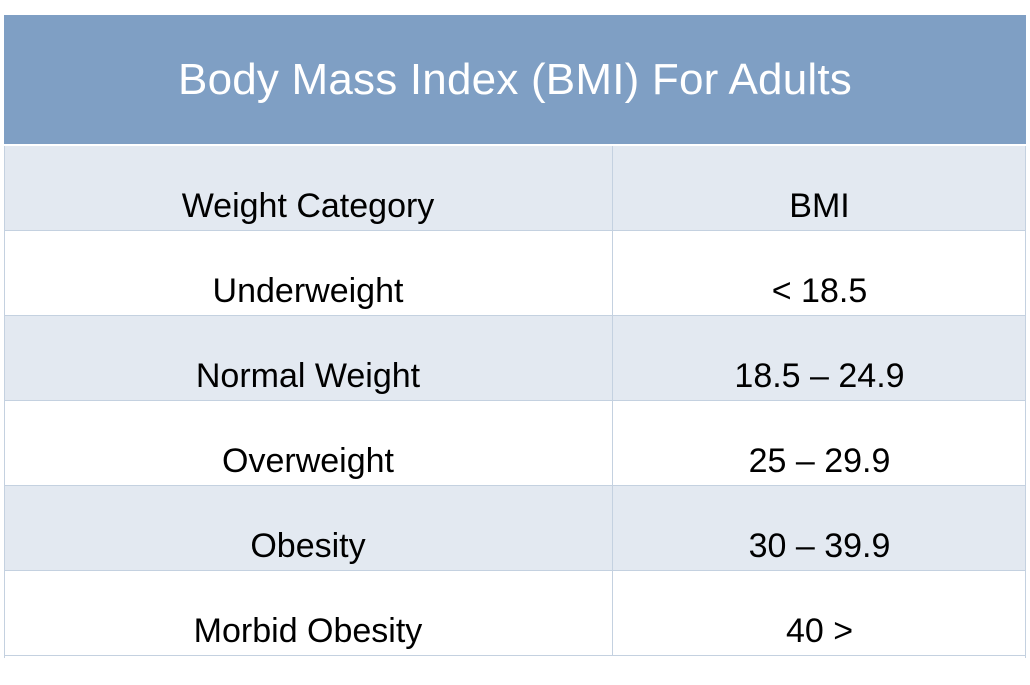 Image resolution: width=1030 pixels, height=685 pixels. I want to click on bmi-cell: 40 >, so click(819, 631).